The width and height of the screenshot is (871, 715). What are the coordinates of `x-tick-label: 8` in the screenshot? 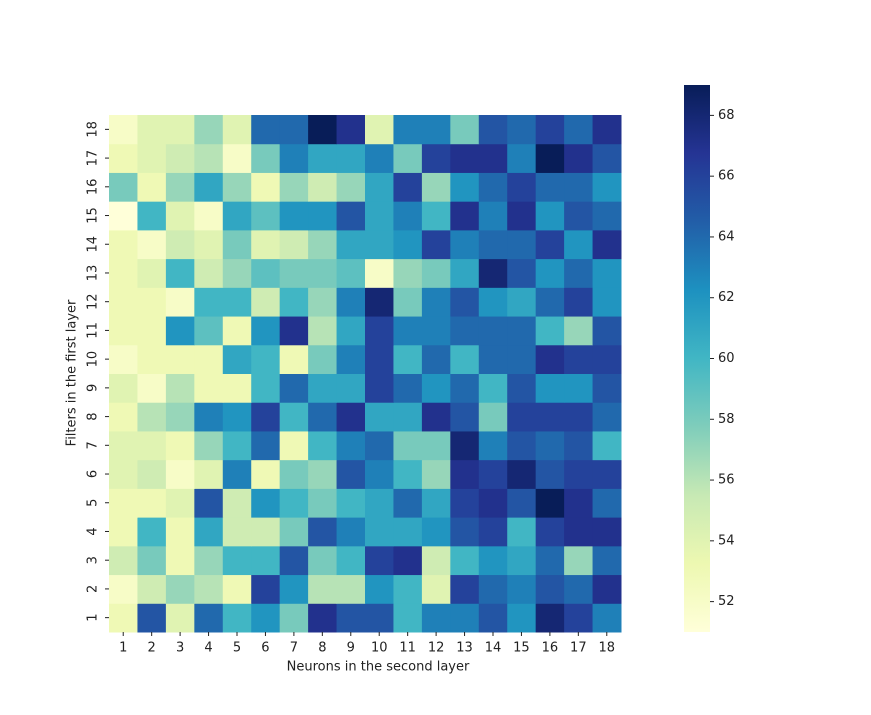 It's located at (322, 648).